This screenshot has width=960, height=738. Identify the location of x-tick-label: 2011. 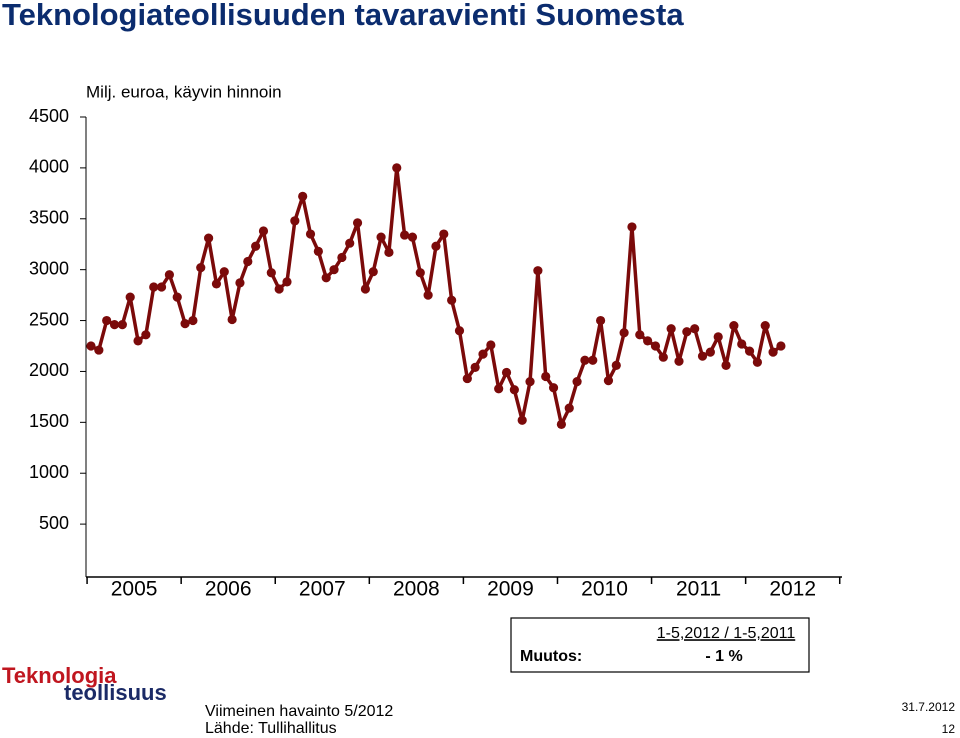
(698, 589).